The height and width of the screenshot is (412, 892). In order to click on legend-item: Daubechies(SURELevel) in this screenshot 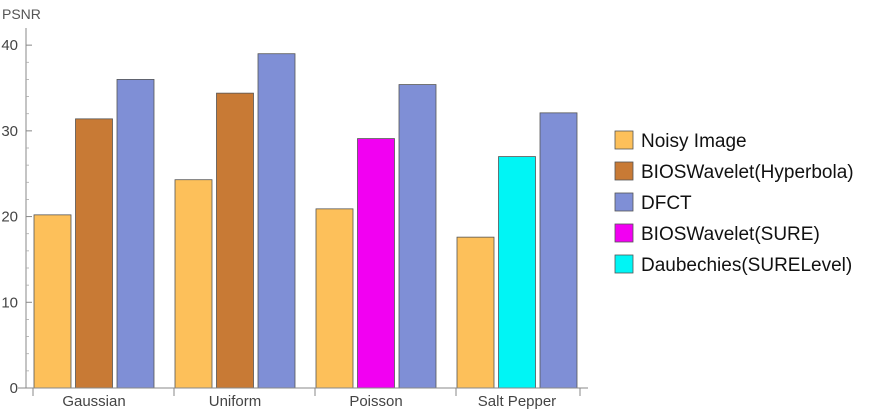, I will do `click(733, 265)`.